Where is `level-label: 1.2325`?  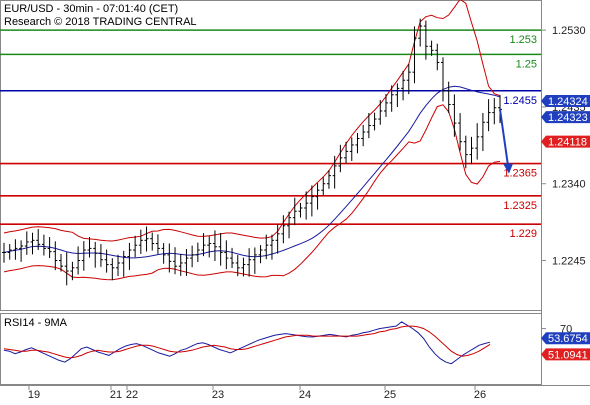
level-label: 1.2325 is located at coordinates (520, 206).